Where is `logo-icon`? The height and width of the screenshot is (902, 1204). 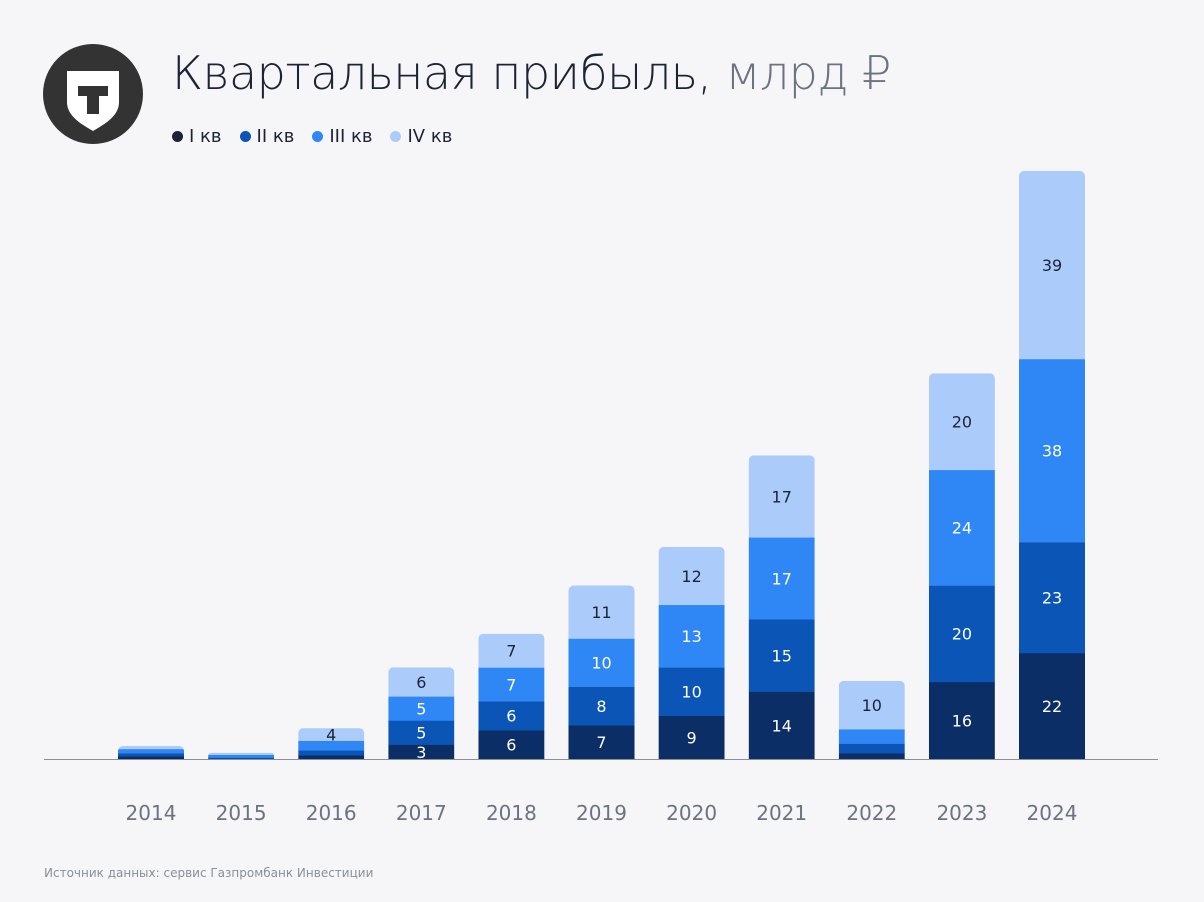
logo-icon is located at coordinates (93, 94).